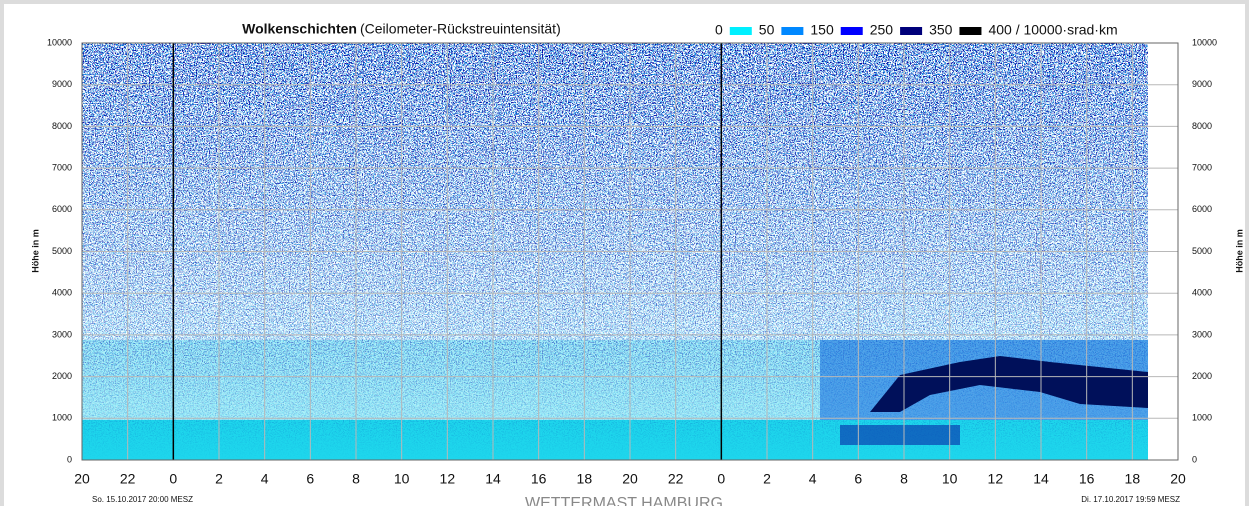 Image resolution: width=1249 pixels, height=506 pixels. Describe the element at coordinates (1204, 42) in the screenshot. I see `y-tick-label-right: 10000` at that location.